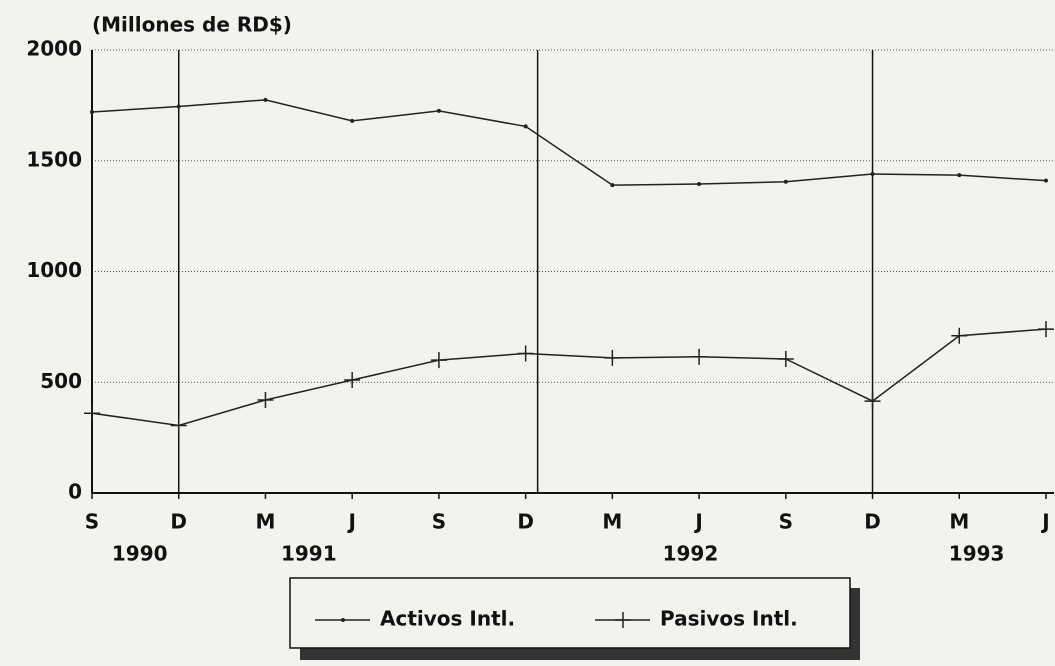 The height and width of the screenshot is (666, 1055). What do you see at coordinates (570, 613) in the screenshot?
I see `legend` at bounding box center [570, 613].